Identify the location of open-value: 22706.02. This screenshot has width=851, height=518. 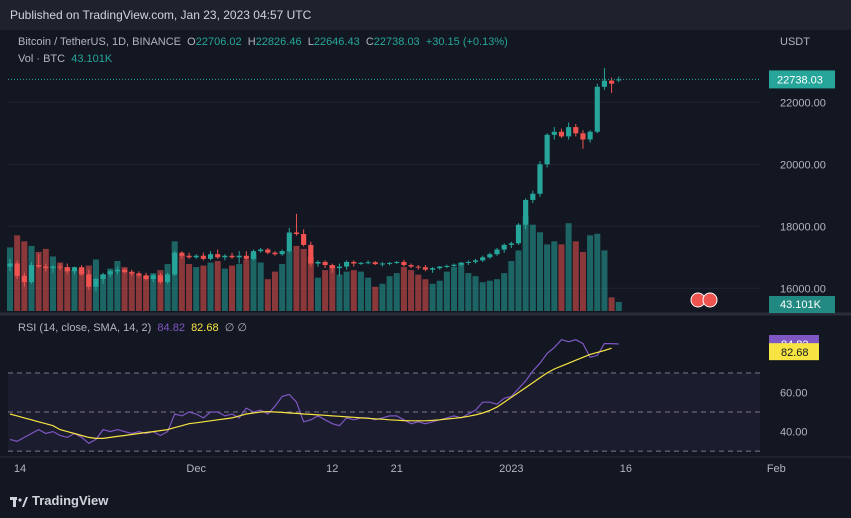
(218, 42).